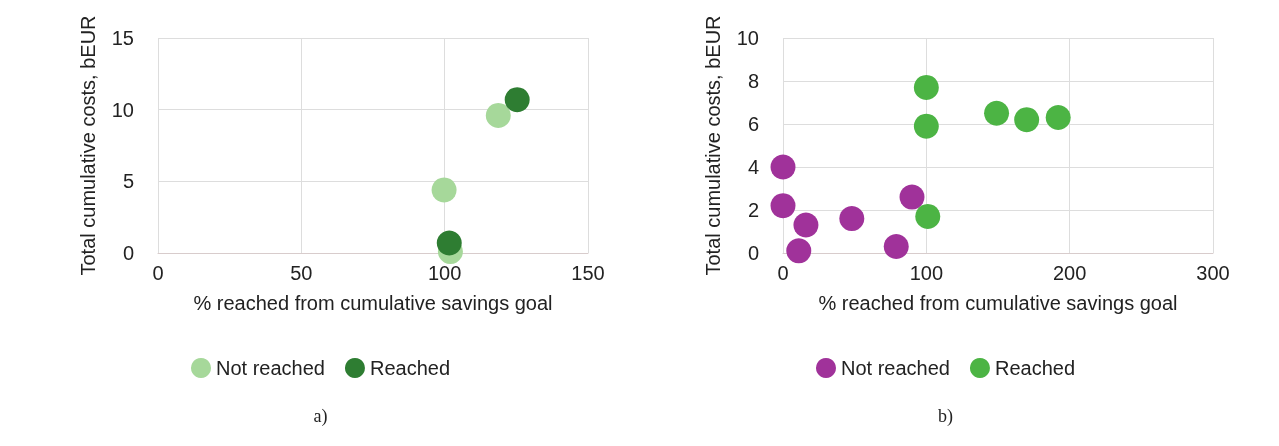 This screenshot has width=1279, height=446. What do you see at coordinates (1069, 273) in the screenshot?
I see `x-tick-label: 200` at bounding box center [1069, 273].